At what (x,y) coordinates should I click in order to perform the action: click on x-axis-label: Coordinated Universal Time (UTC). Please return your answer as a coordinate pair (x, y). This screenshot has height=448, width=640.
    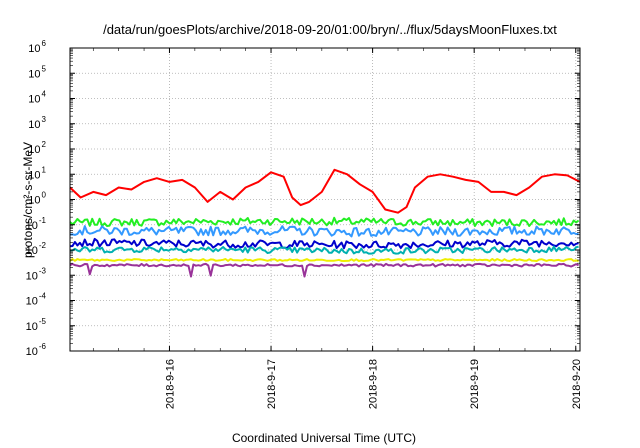
    Looking at the image, I should click on (324, 438).